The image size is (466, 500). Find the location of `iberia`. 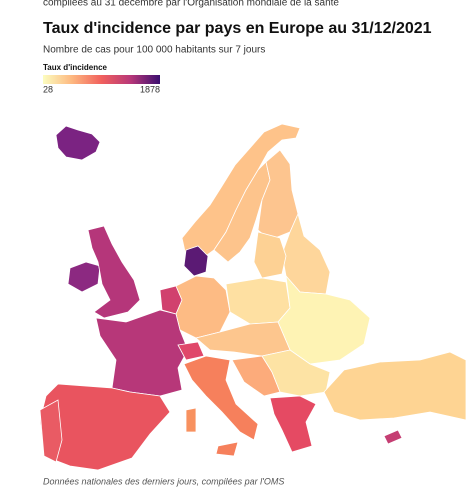

iberia is located at coordinates (105, 427).